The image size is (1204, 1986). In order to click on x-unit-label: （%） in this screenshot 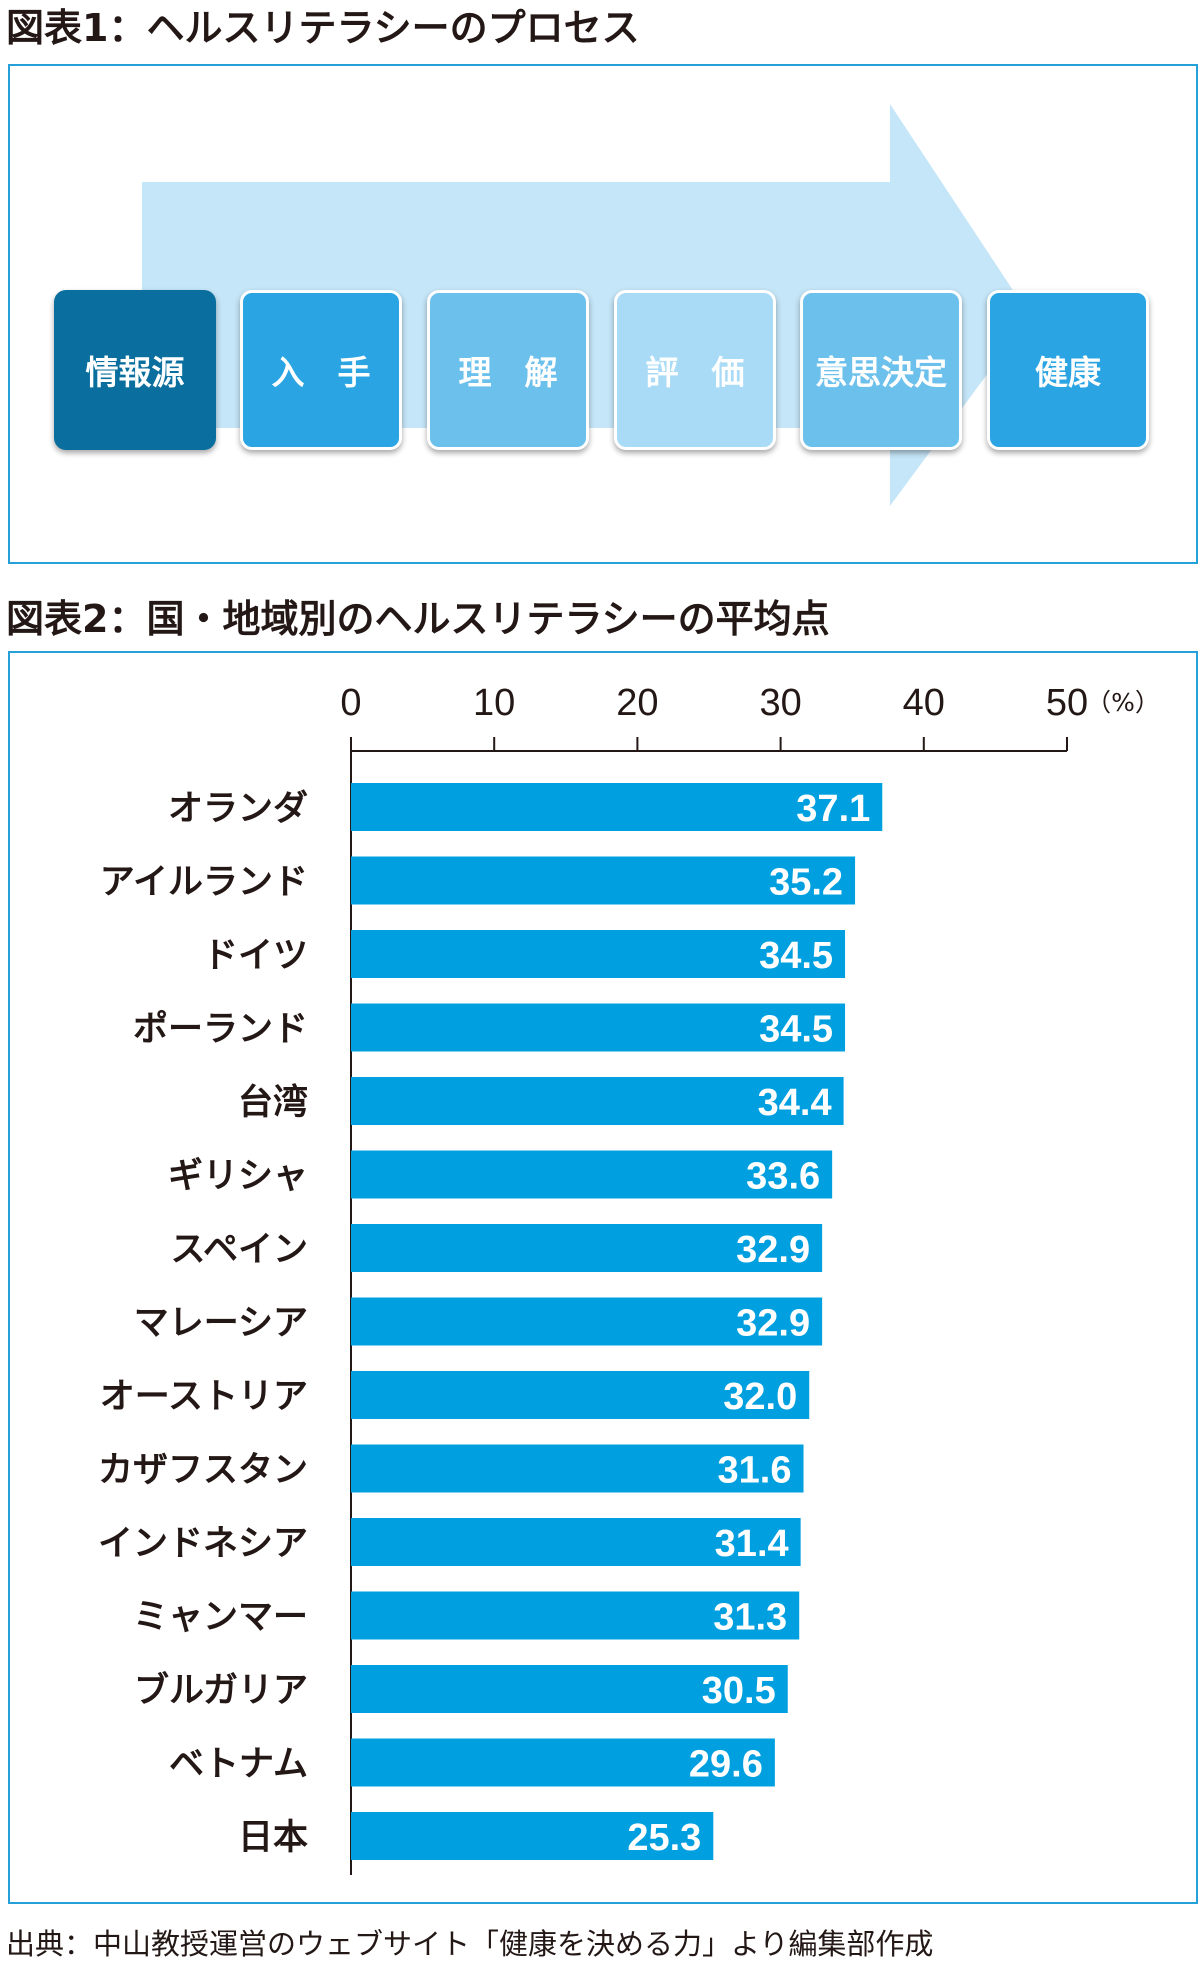, I will do `click(1123, 702)`.